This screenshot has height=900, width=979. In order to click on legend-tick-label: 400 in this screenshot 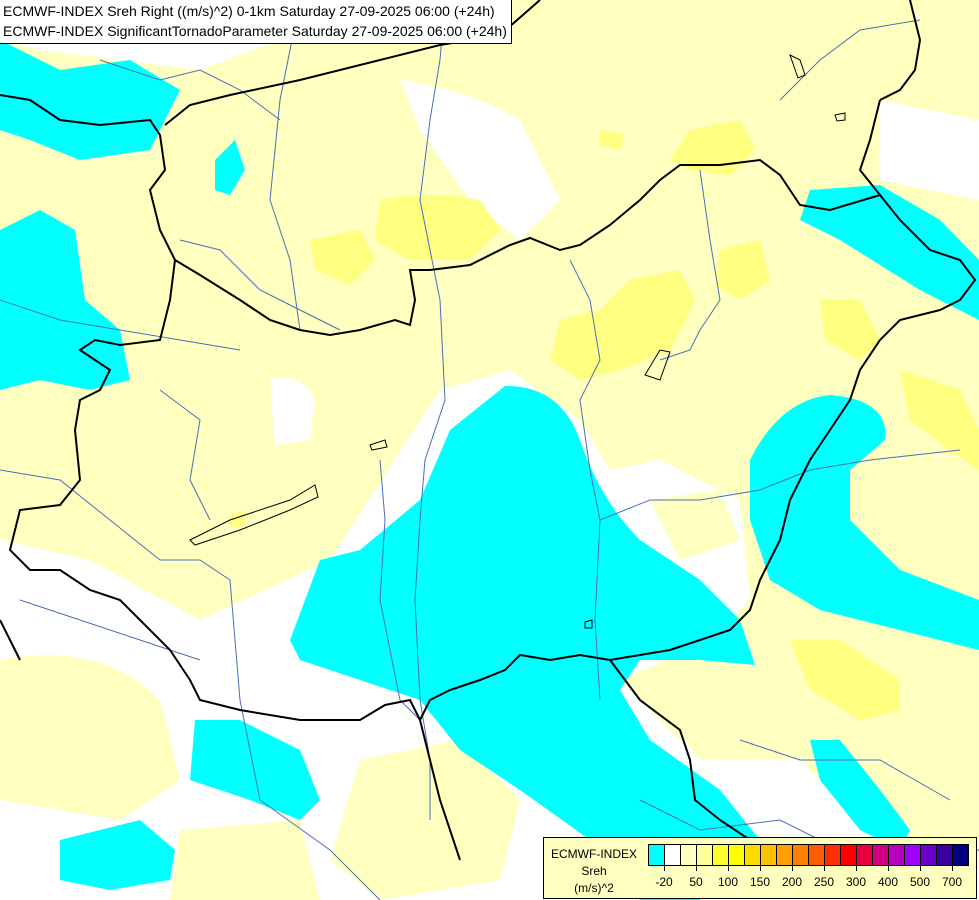, I will do `click(888, 882)`.